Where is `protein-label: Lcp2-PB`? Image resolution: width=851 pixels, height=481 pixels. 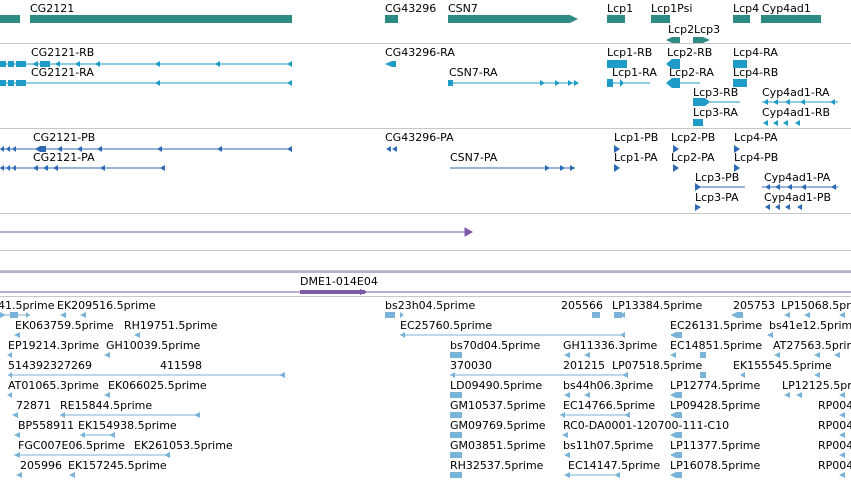 protein-label: Lcp2-PB is located at coordinates (693, 137).